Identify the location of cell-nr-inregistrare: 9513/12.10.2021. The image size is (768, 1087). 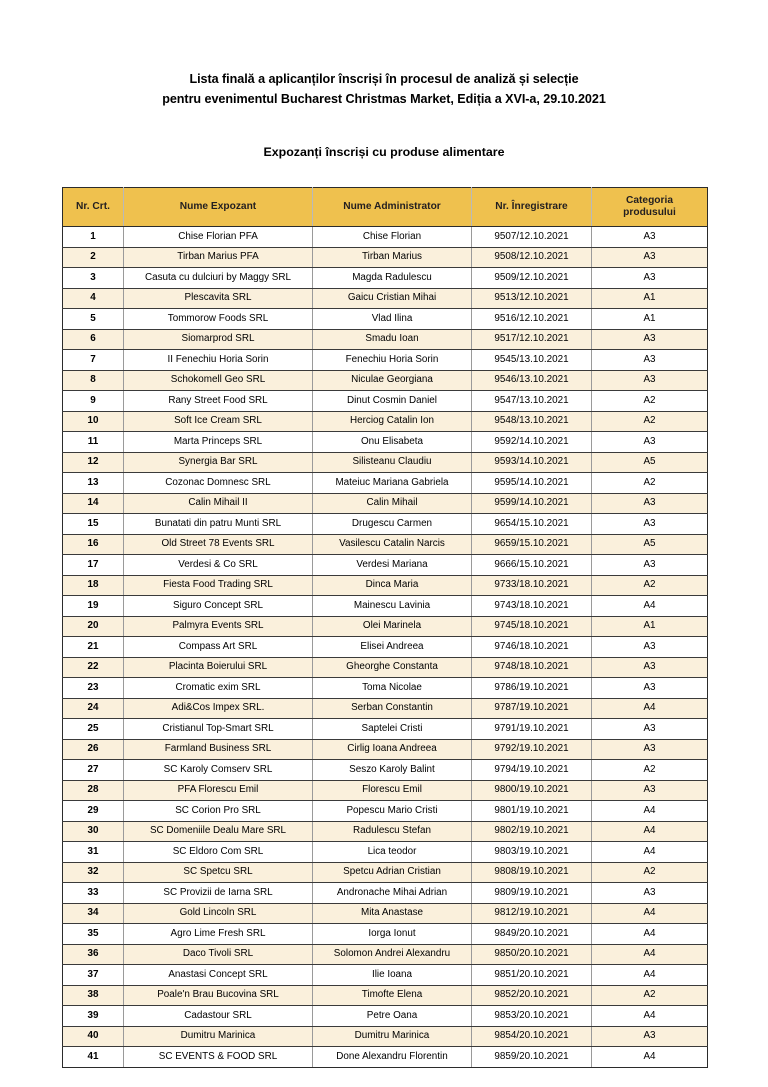
(531, 298).